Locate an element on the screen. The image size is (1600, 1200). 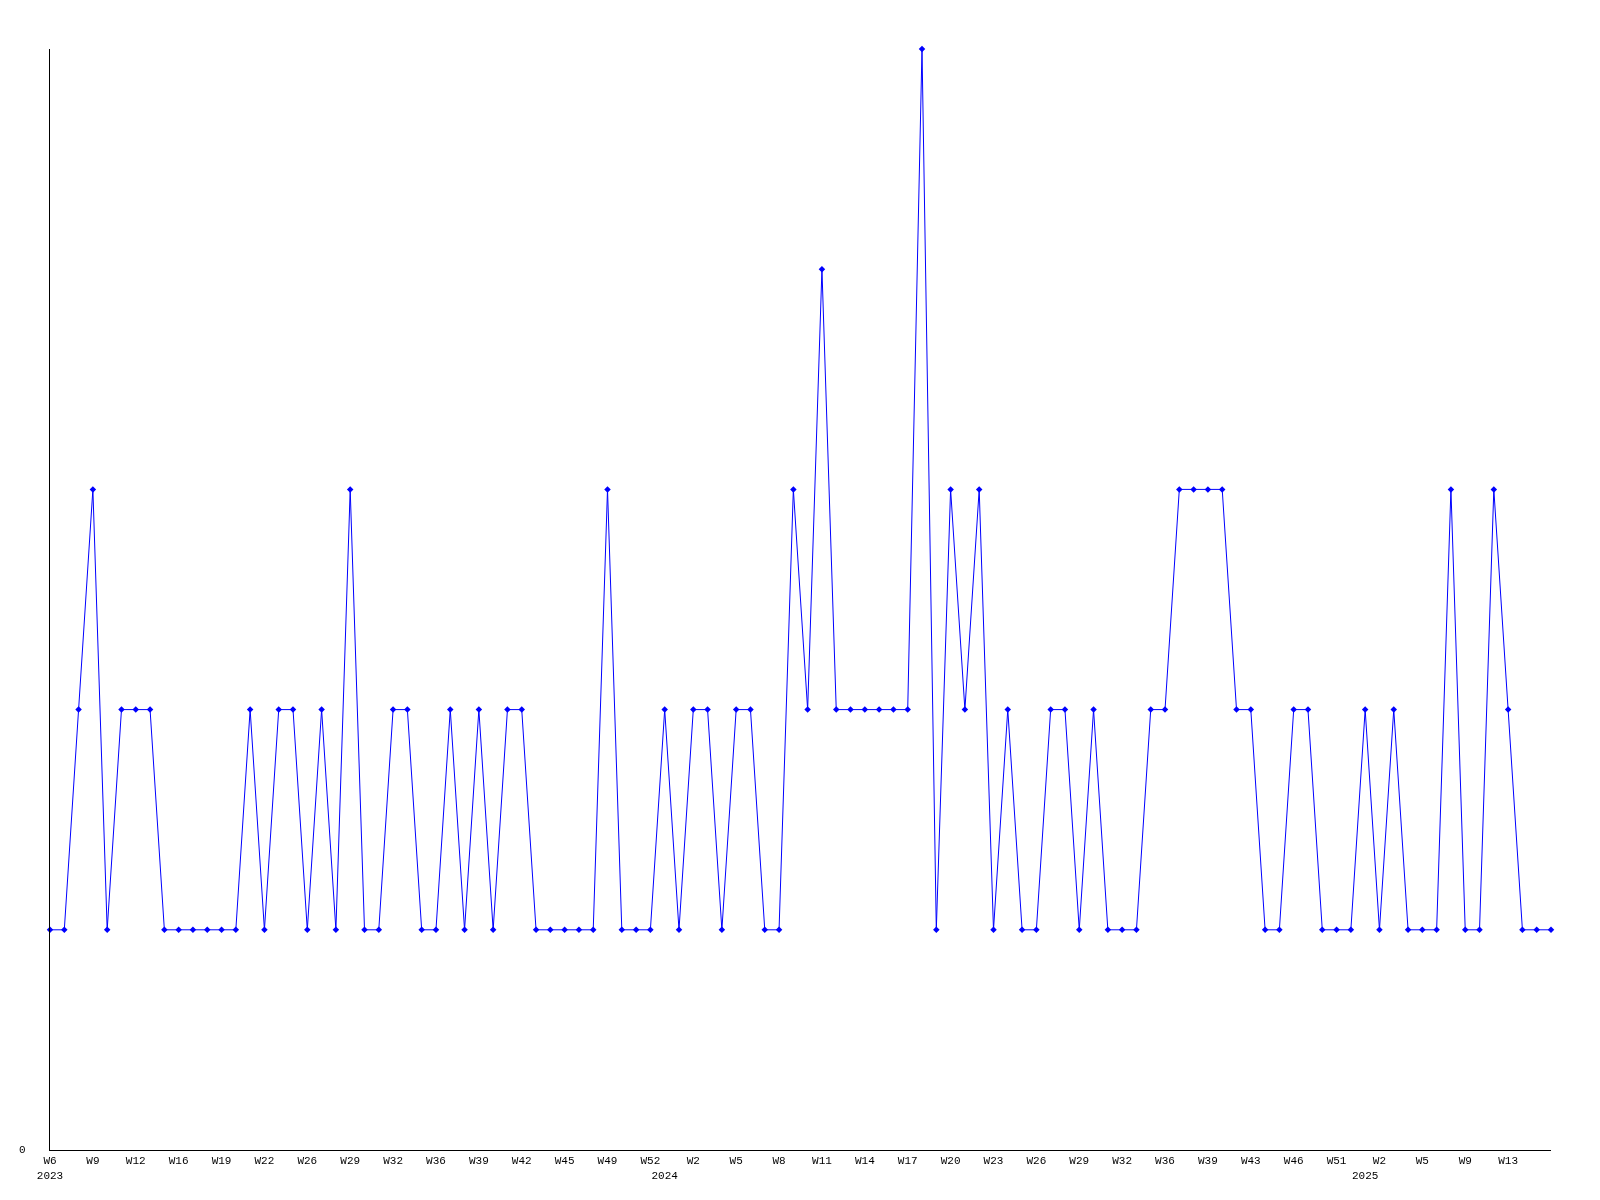
x-tick-label: W49 is located at coordinates (607, 1161).